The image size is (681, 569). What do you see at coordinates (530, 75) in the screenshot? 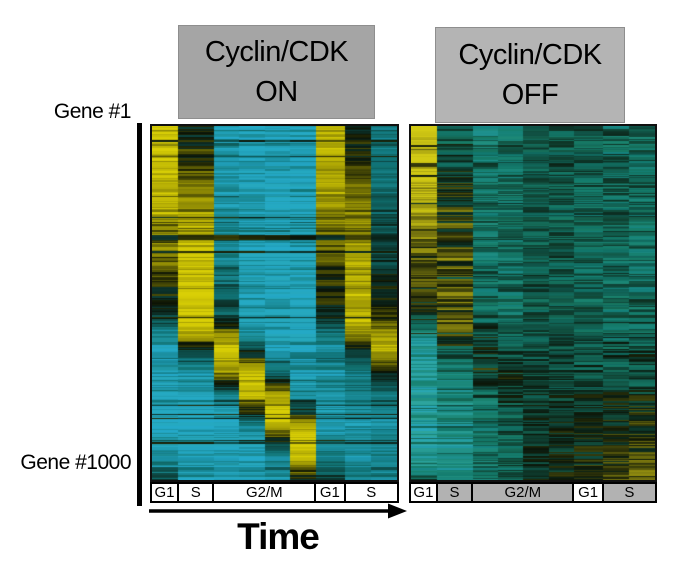
I see `condition-header-off: Cyclin/CDK OFF` at bounding box center [530, 75].